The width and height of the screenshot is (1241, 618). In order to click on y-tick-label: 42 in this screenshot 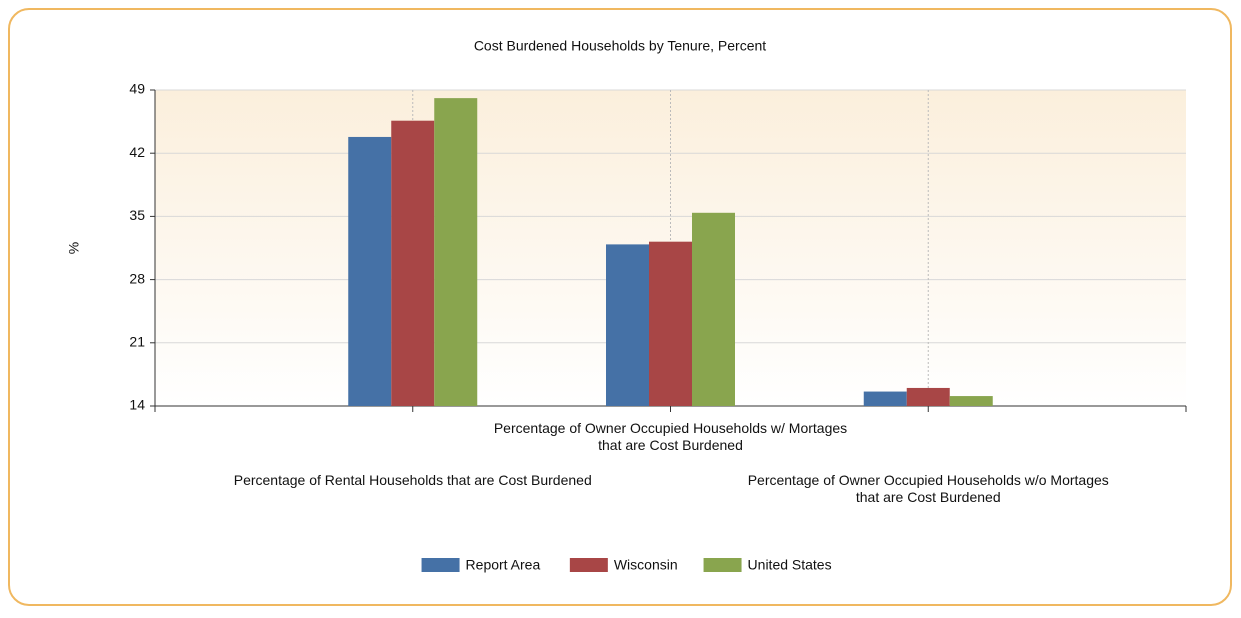, I will do `click(137, 152)`.